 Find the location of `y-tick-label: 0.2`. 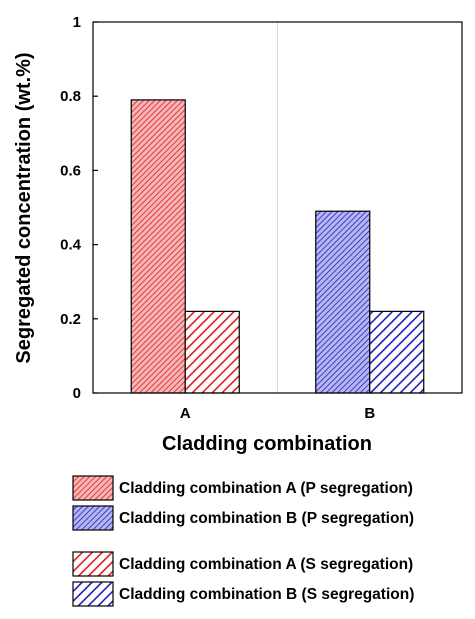

y-tick-label: 0.2 is located at coordinates (70, 319).